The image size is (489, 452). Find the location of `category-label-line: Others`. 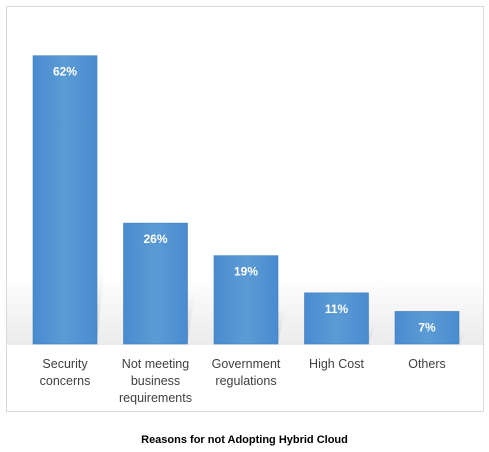

category-label-line: Others is located at coordinates (427, 364).